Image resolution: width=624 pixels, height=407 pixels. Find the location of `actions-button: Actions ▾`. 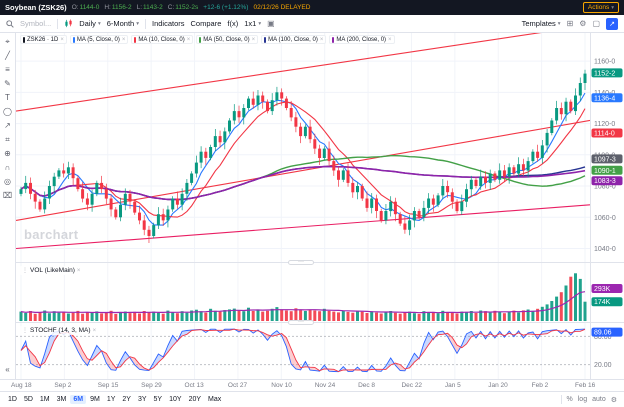

actions-button: Actions ▾ is located at coordinates (600, 7).